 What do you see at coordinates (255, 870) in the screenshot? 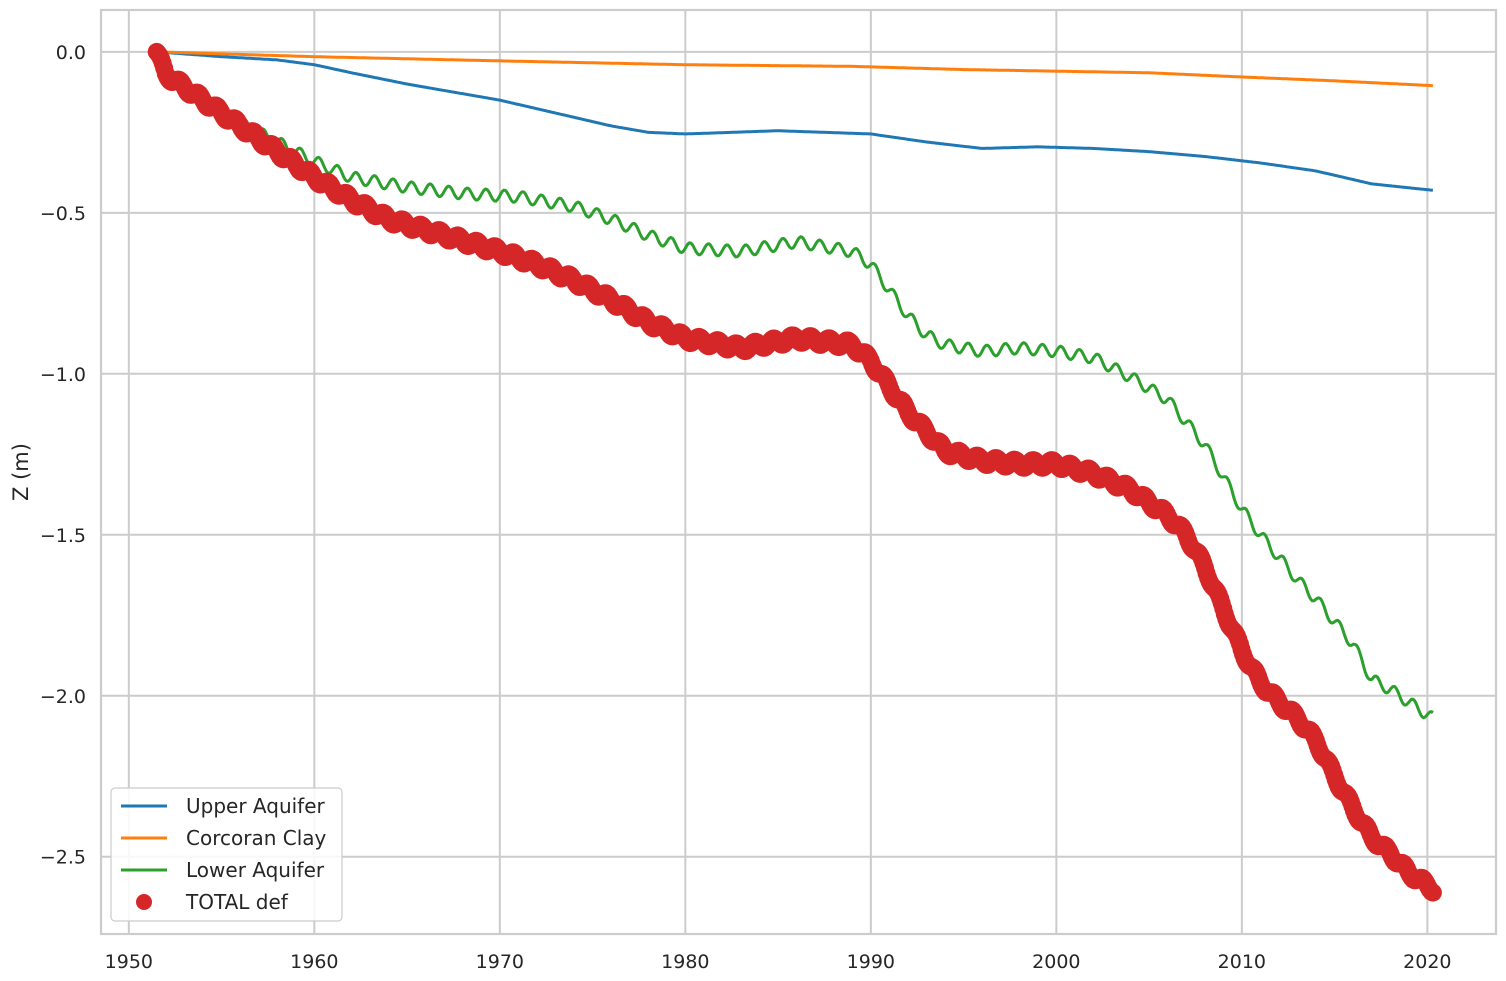
I see `legend-label-2: Lower Aquifer` at bounding box center [255, 870].